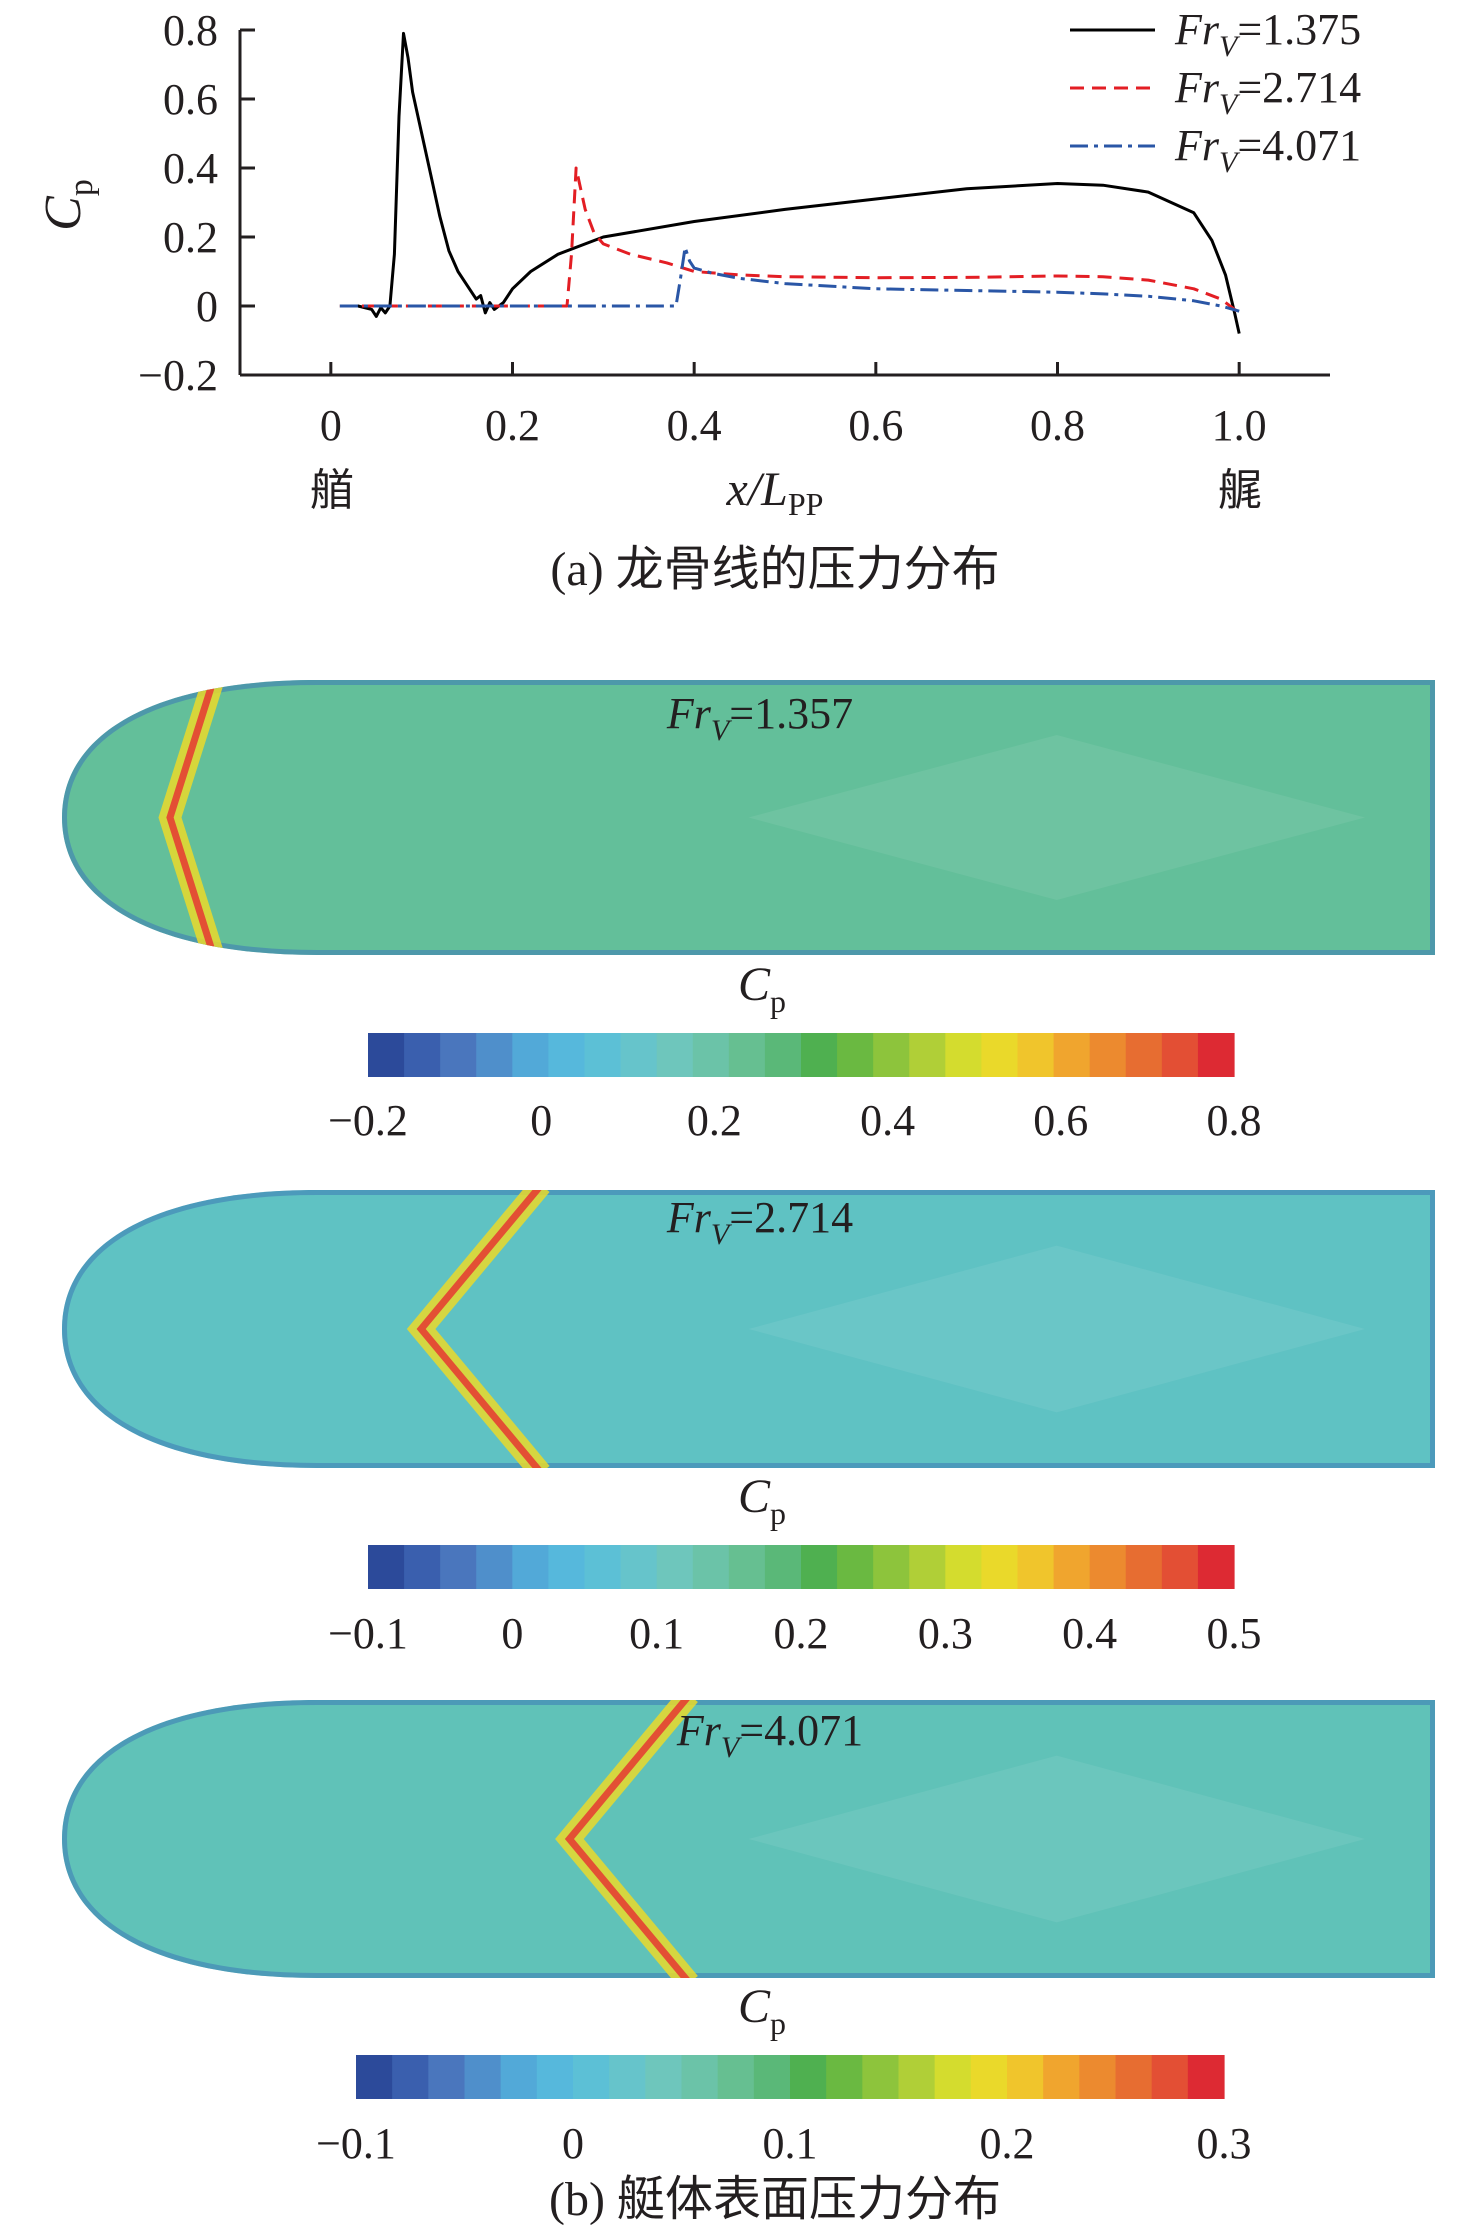  Describe the element at coordinates (775, 492) in the screenshot. I see `x-axis-label: x/LPP` at that location.